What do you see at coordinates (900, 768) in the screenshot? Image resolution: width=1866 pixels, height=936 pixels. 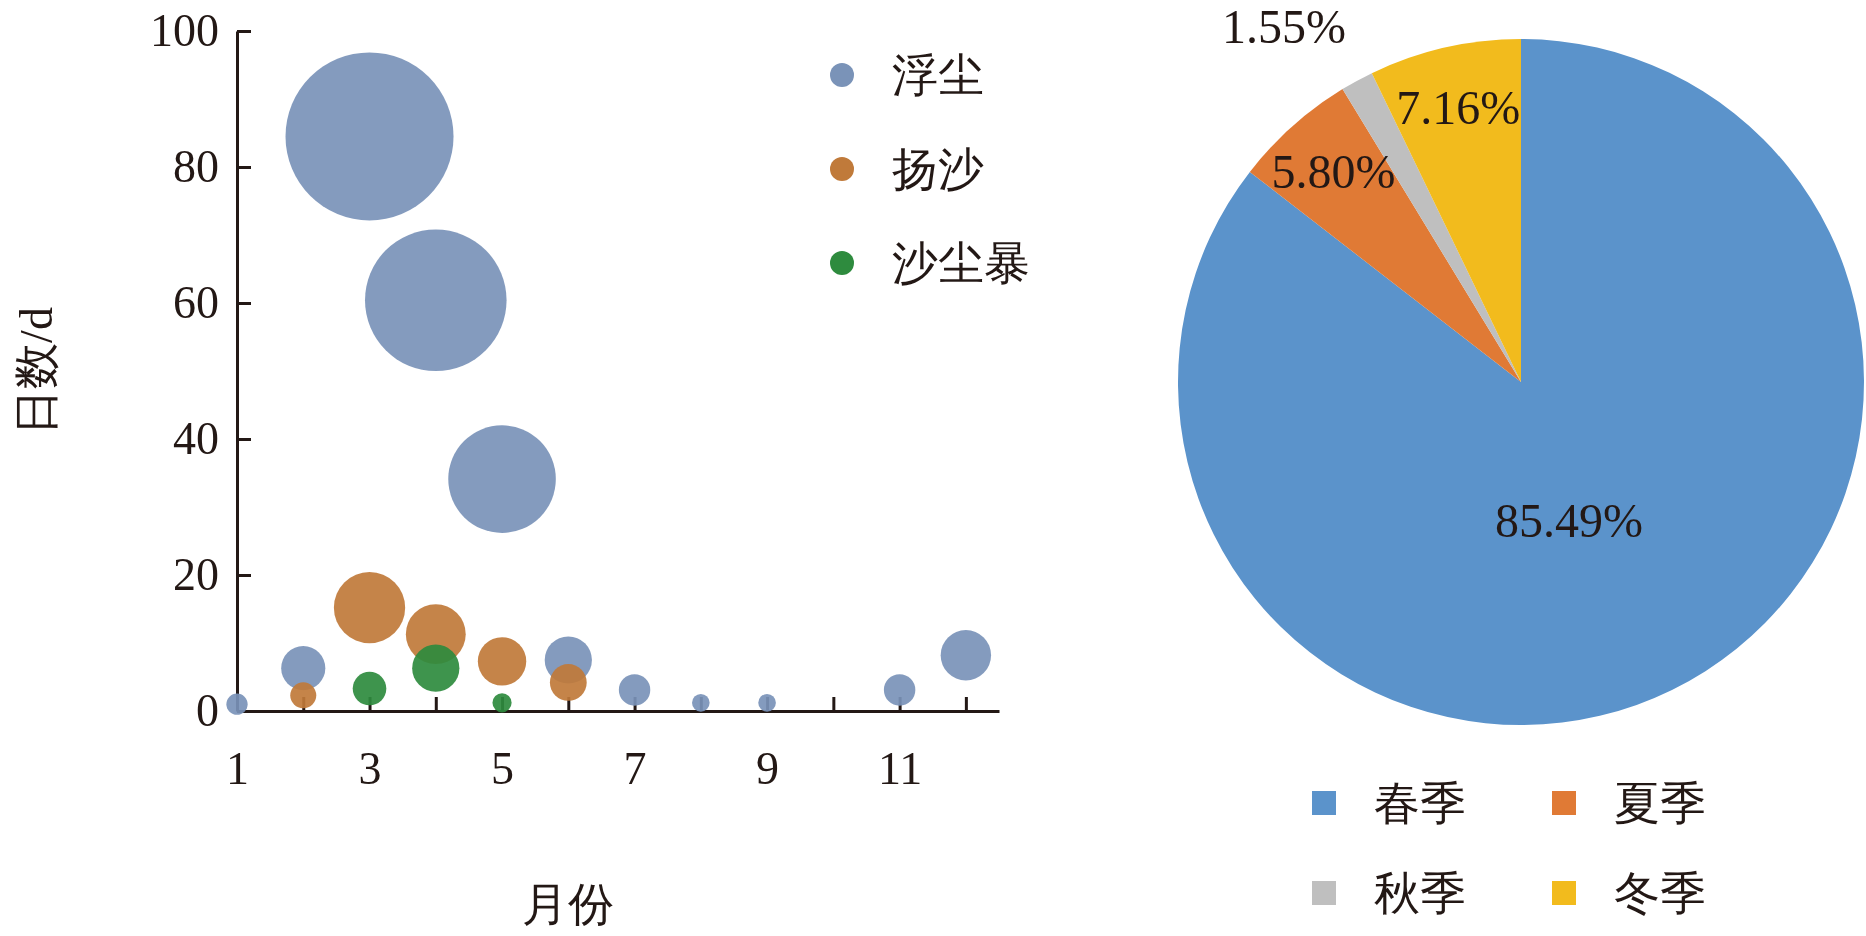 I see `x-tick-label: 11` at bounding box center [900, 768].